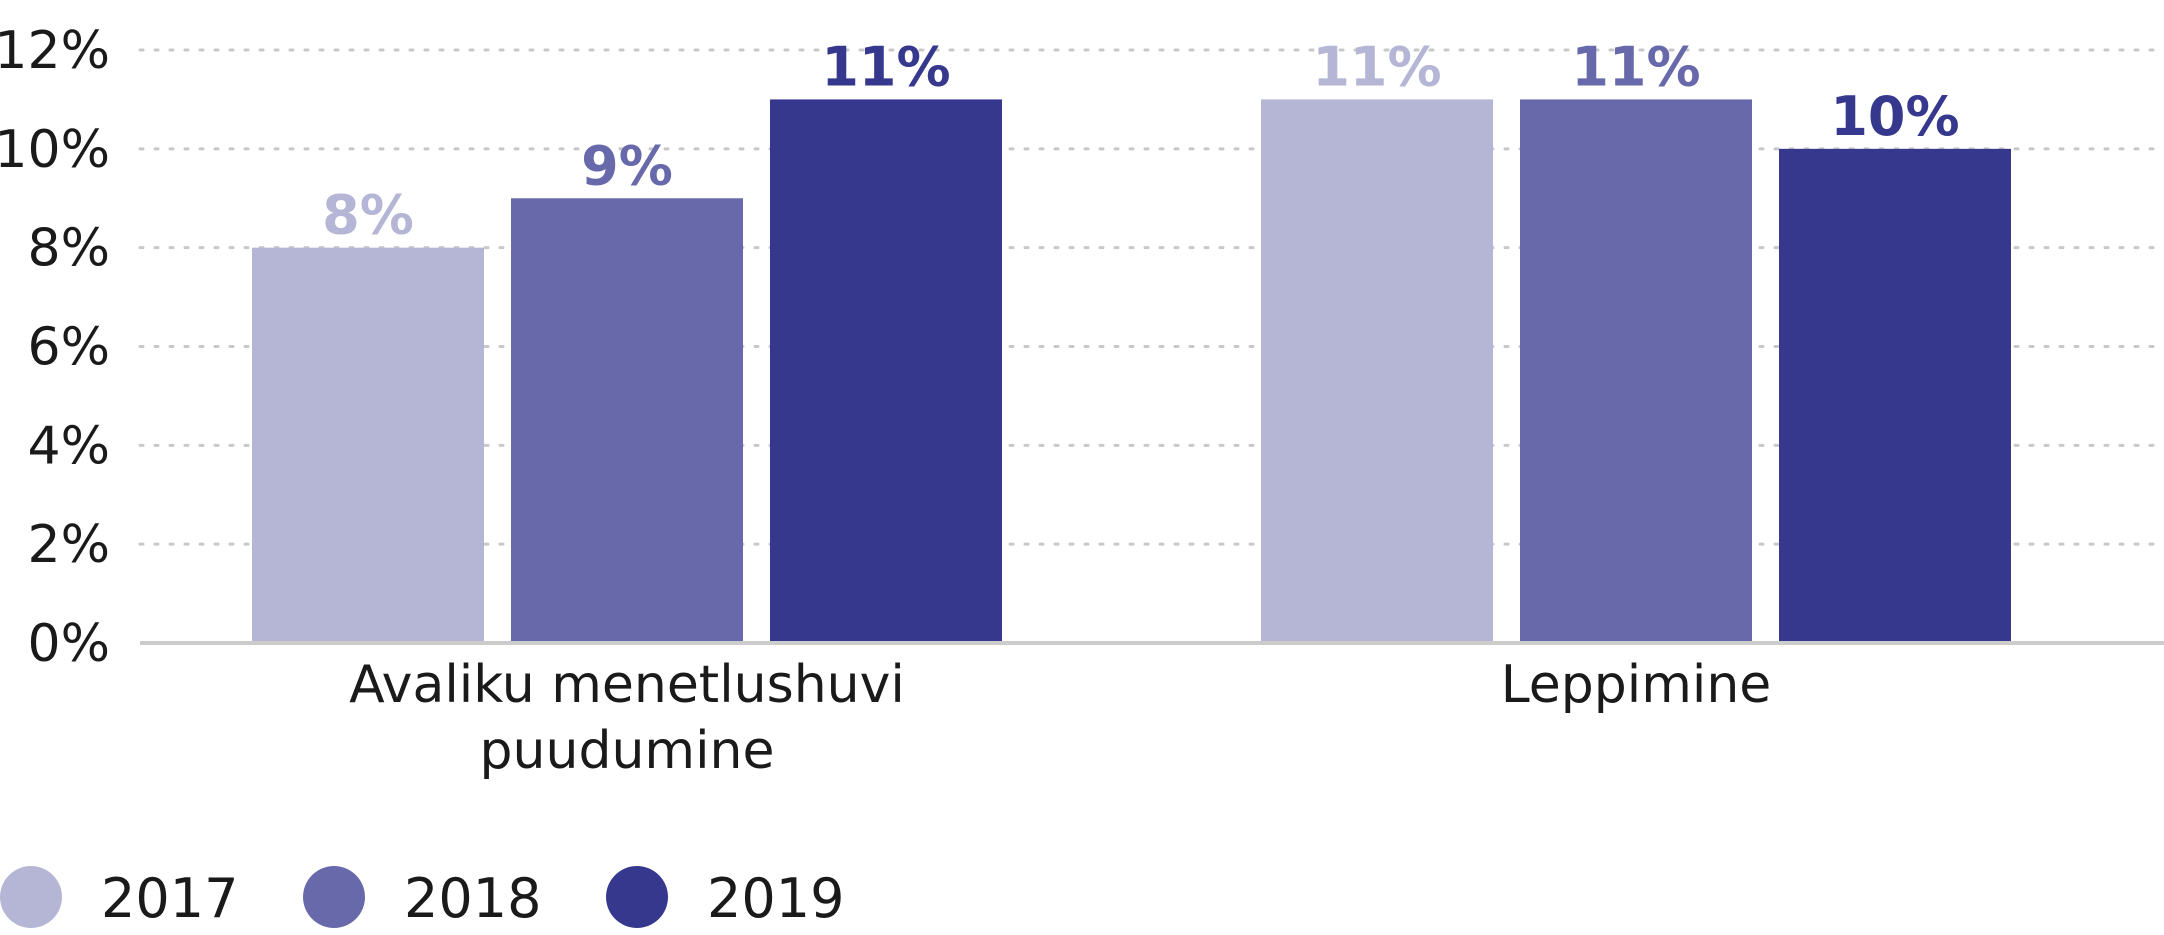 The height and width of the screenshot is (935, 2164). Describe the element at coordinates (1636, 685) in the screenshot. I see `category-label: Leppimine` at that location.